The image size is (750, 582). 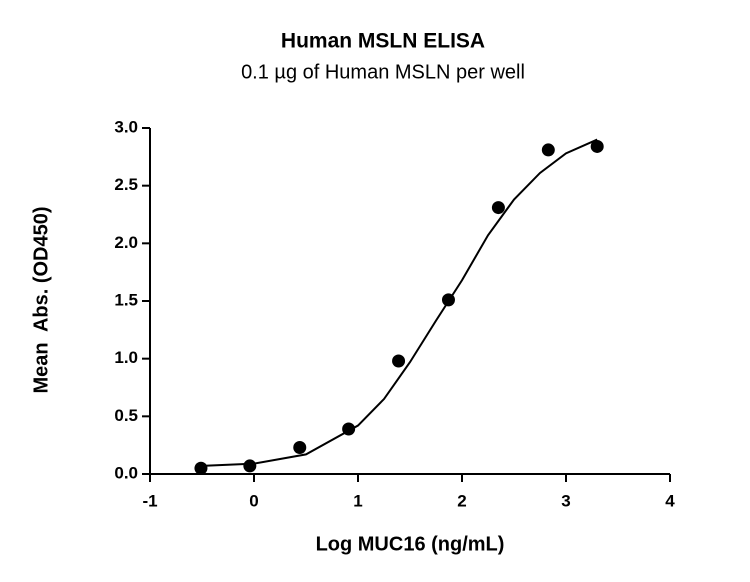 What do you see at coordinates (126, 184) in the screenshot?
I see `y-tick-label: 2.5` at bounding box center [126, 184].